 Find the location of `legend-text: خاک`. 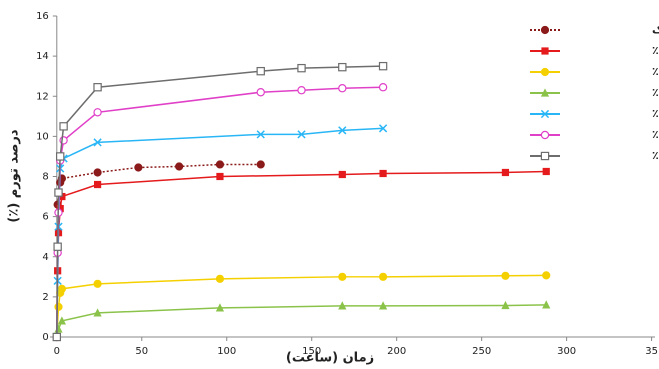

legend-text: خاک is located at coordinates (655, 29).